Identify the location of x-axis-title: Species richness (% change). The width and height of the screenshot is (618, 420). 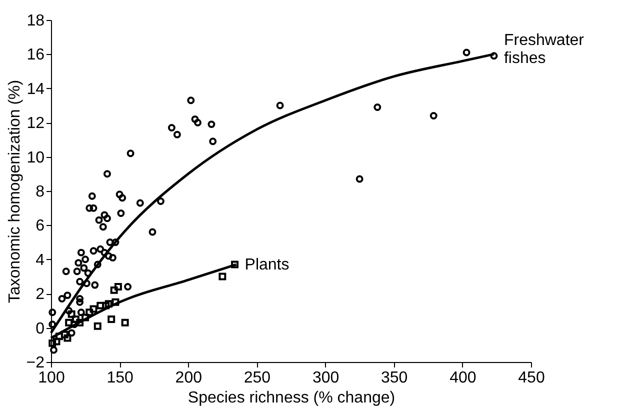
(292, 398).